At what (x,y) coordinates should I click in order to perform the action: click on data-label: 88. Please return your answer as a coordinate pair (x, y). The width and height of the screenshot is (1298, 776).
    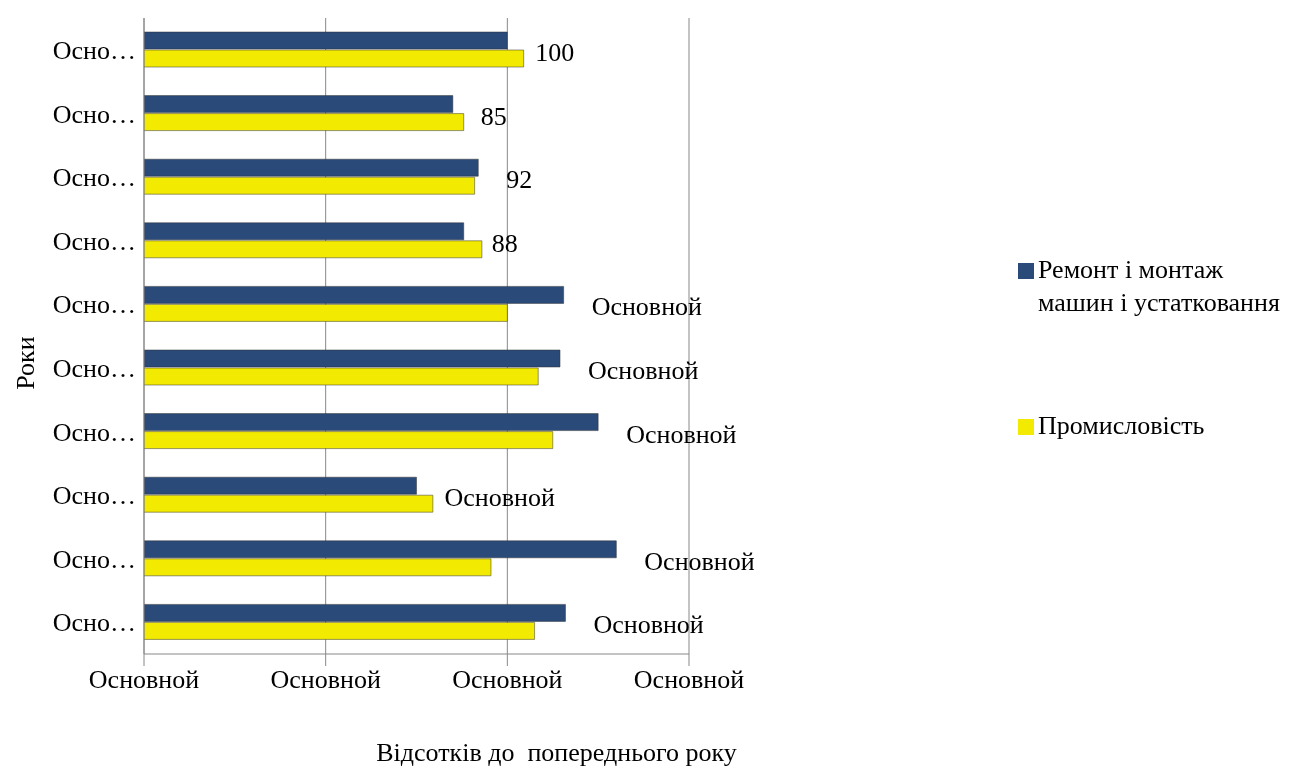
    Looking at the image, I should click on (504, 243).